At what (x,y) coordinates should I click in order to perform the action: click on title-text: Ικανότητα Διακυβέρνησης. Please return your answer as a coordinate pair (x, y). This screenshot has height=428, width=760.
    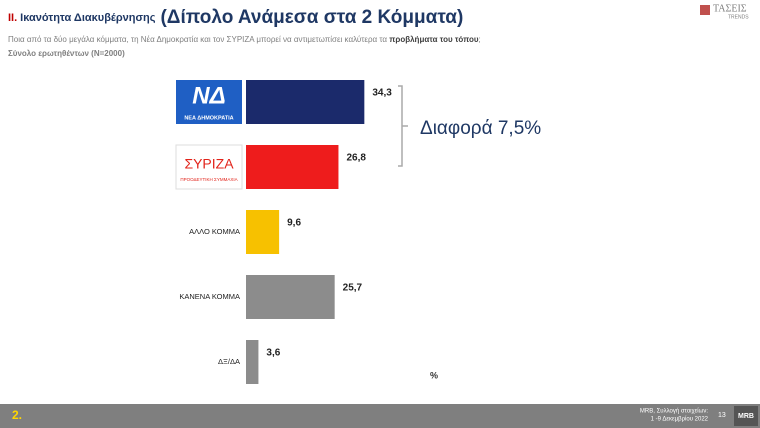
    Looking at the image, I should click on (88, 18).